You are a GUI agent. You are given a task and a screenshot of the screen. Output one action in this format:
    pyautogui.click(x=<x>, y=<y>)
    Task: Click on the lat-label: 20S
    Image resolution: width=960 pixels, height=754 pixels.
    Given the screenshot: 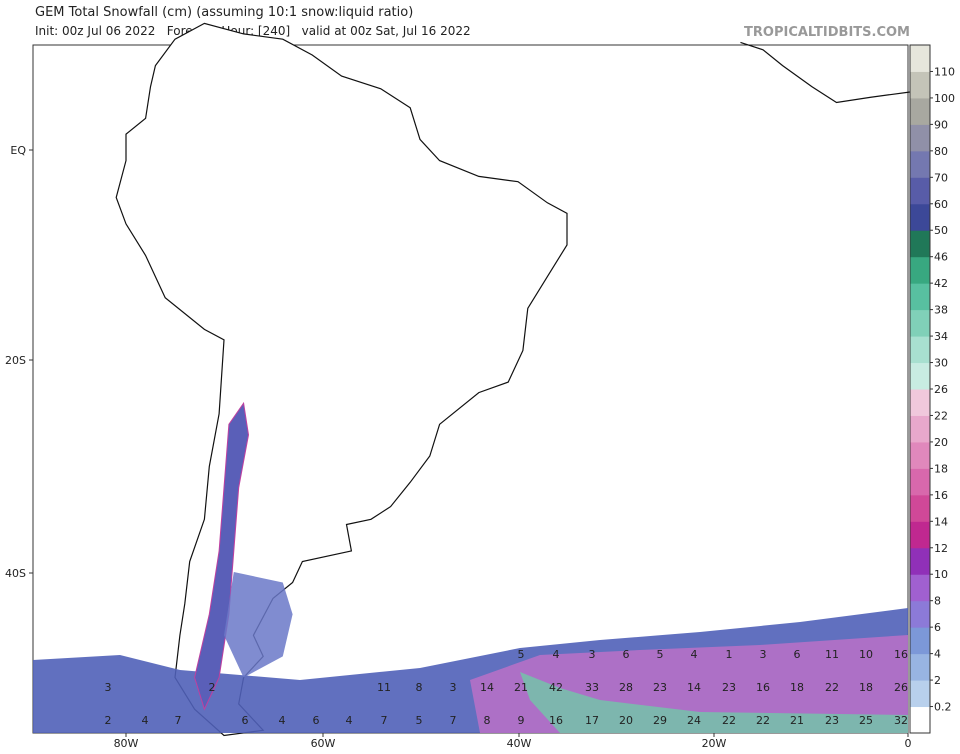 What is the action you would take?
    pyautogui.click(x=15, y=360)
    